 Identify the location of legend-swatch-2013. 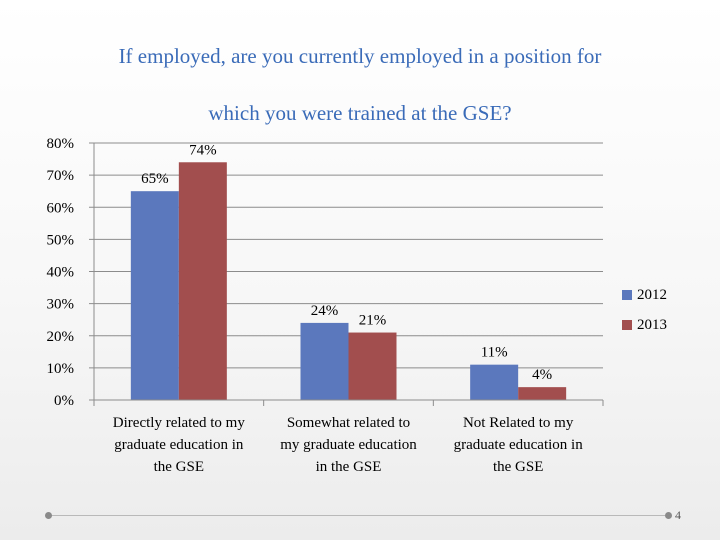
(627, 325).